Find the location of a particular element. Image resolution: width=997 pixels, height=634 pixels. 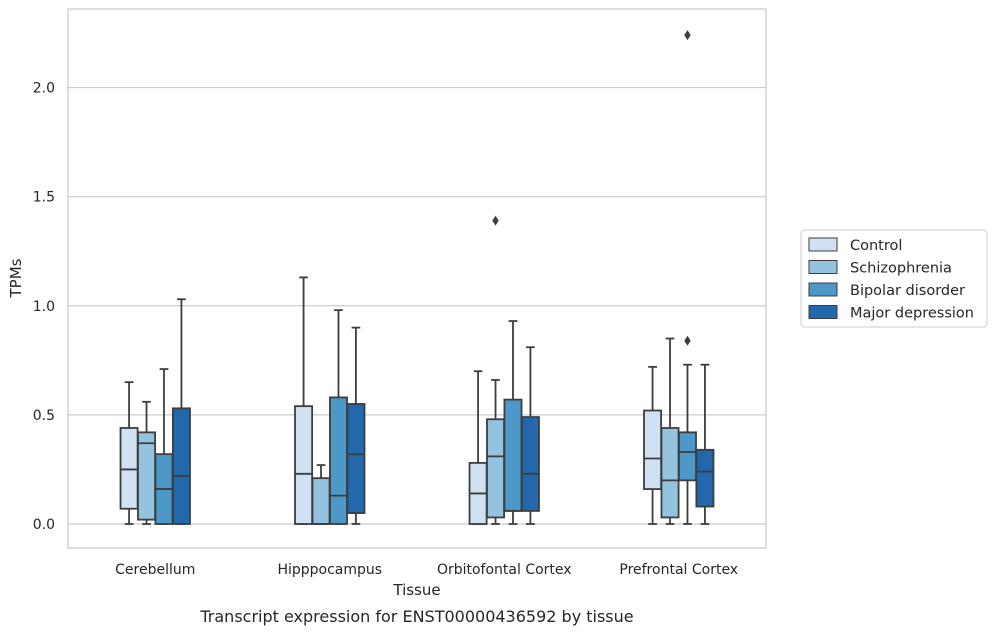

x-tick-label: Prefrontal Cortex is located at coordinates (678, 570).